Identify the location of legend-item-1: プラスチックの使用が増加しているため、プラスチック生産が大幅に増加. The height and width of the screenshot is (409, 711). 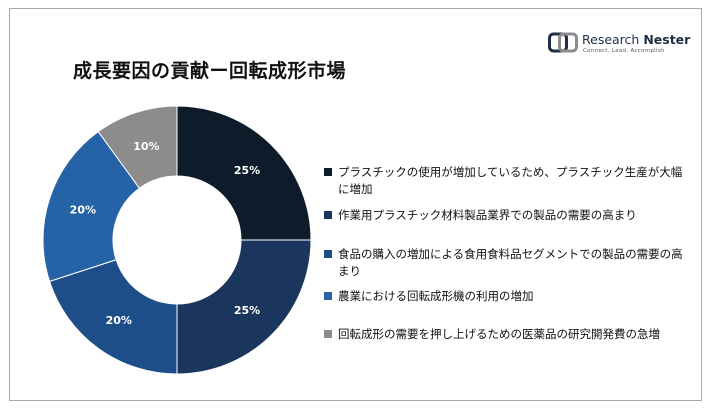
(503, 181).